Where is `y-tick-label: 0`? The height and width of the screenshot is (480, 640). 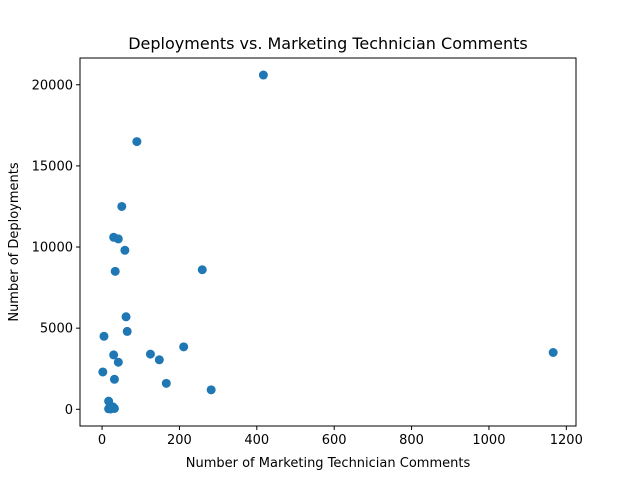
y-tick-label: 0 is located at coordinates (69, 410).